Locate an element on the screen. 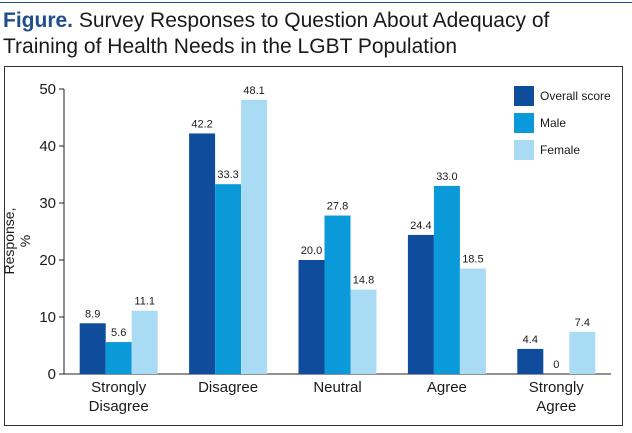 This screenshot has width=632, height=433. legend-label-male: Male is located at coordinates (553, 122).